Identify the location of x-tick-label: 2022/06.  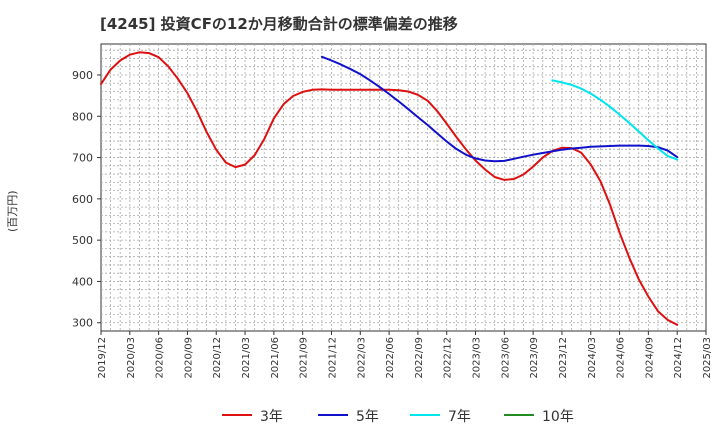
(390, 358).